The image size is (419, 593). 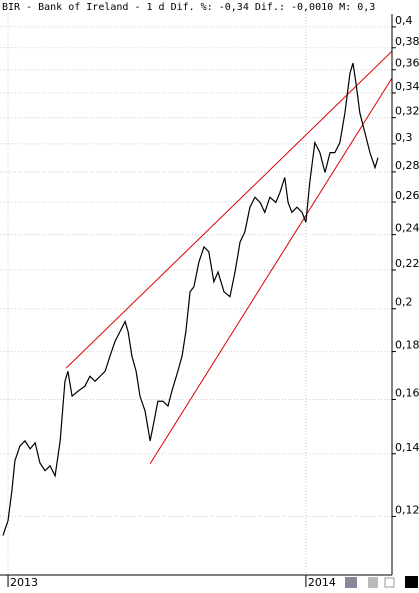 What do you see at coordinates (407, 165) in the screenshot?
I see `y-tick-label: 0,28` at bounding box center [407, 165].